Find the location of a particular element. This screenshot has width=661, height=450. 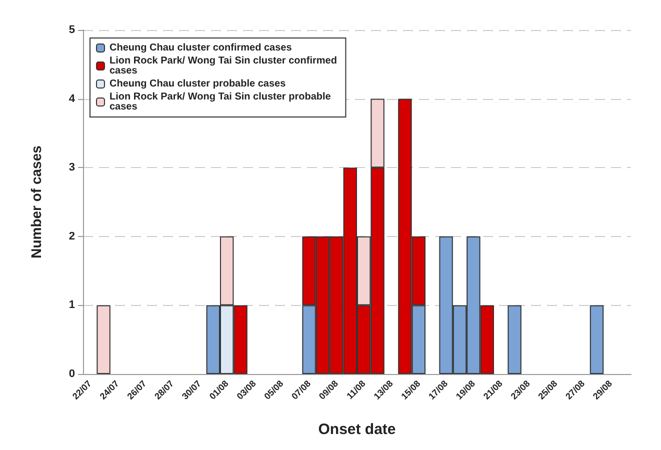

y-axis-title: Number of cases is located at coordinates (36, 201).